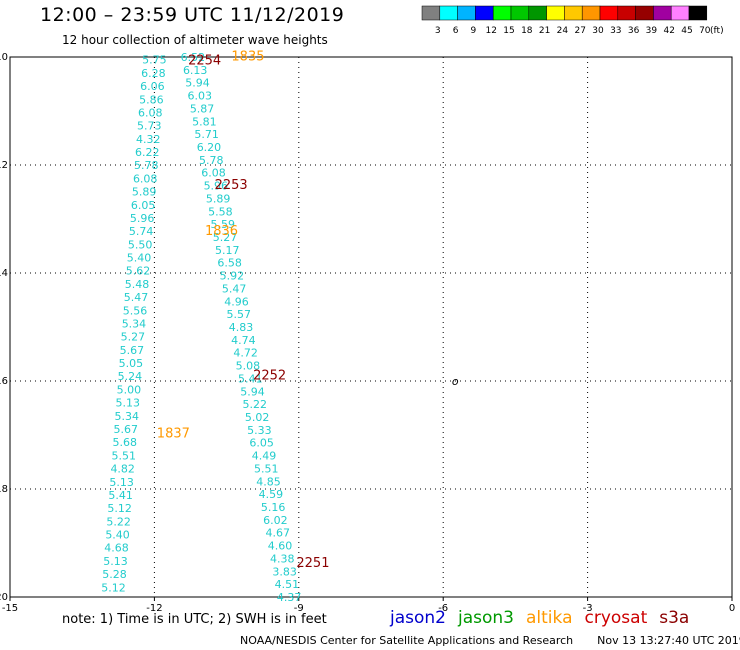  Describe the element at coordinates (4, 57) in the screenshot. I see `y-tick-label: -10` at that location.